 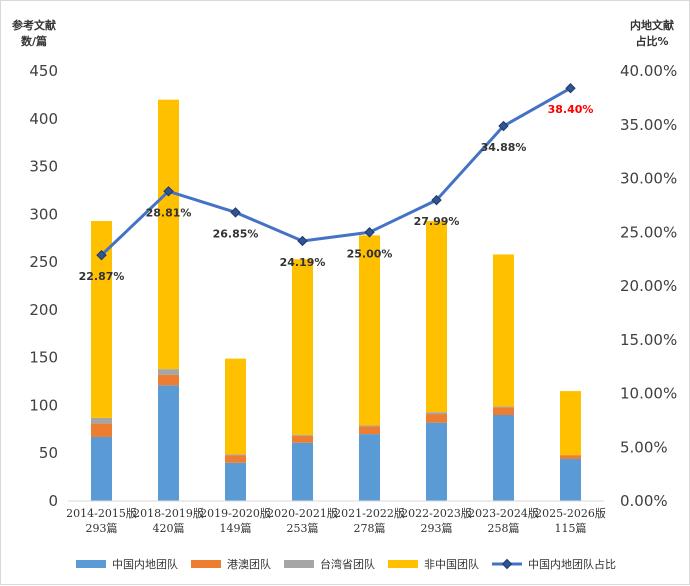 What do you see at coordinates (571, 109) in the screenshot?
I see `share-data-label: 38.40%` at bounding box center [571, 109].